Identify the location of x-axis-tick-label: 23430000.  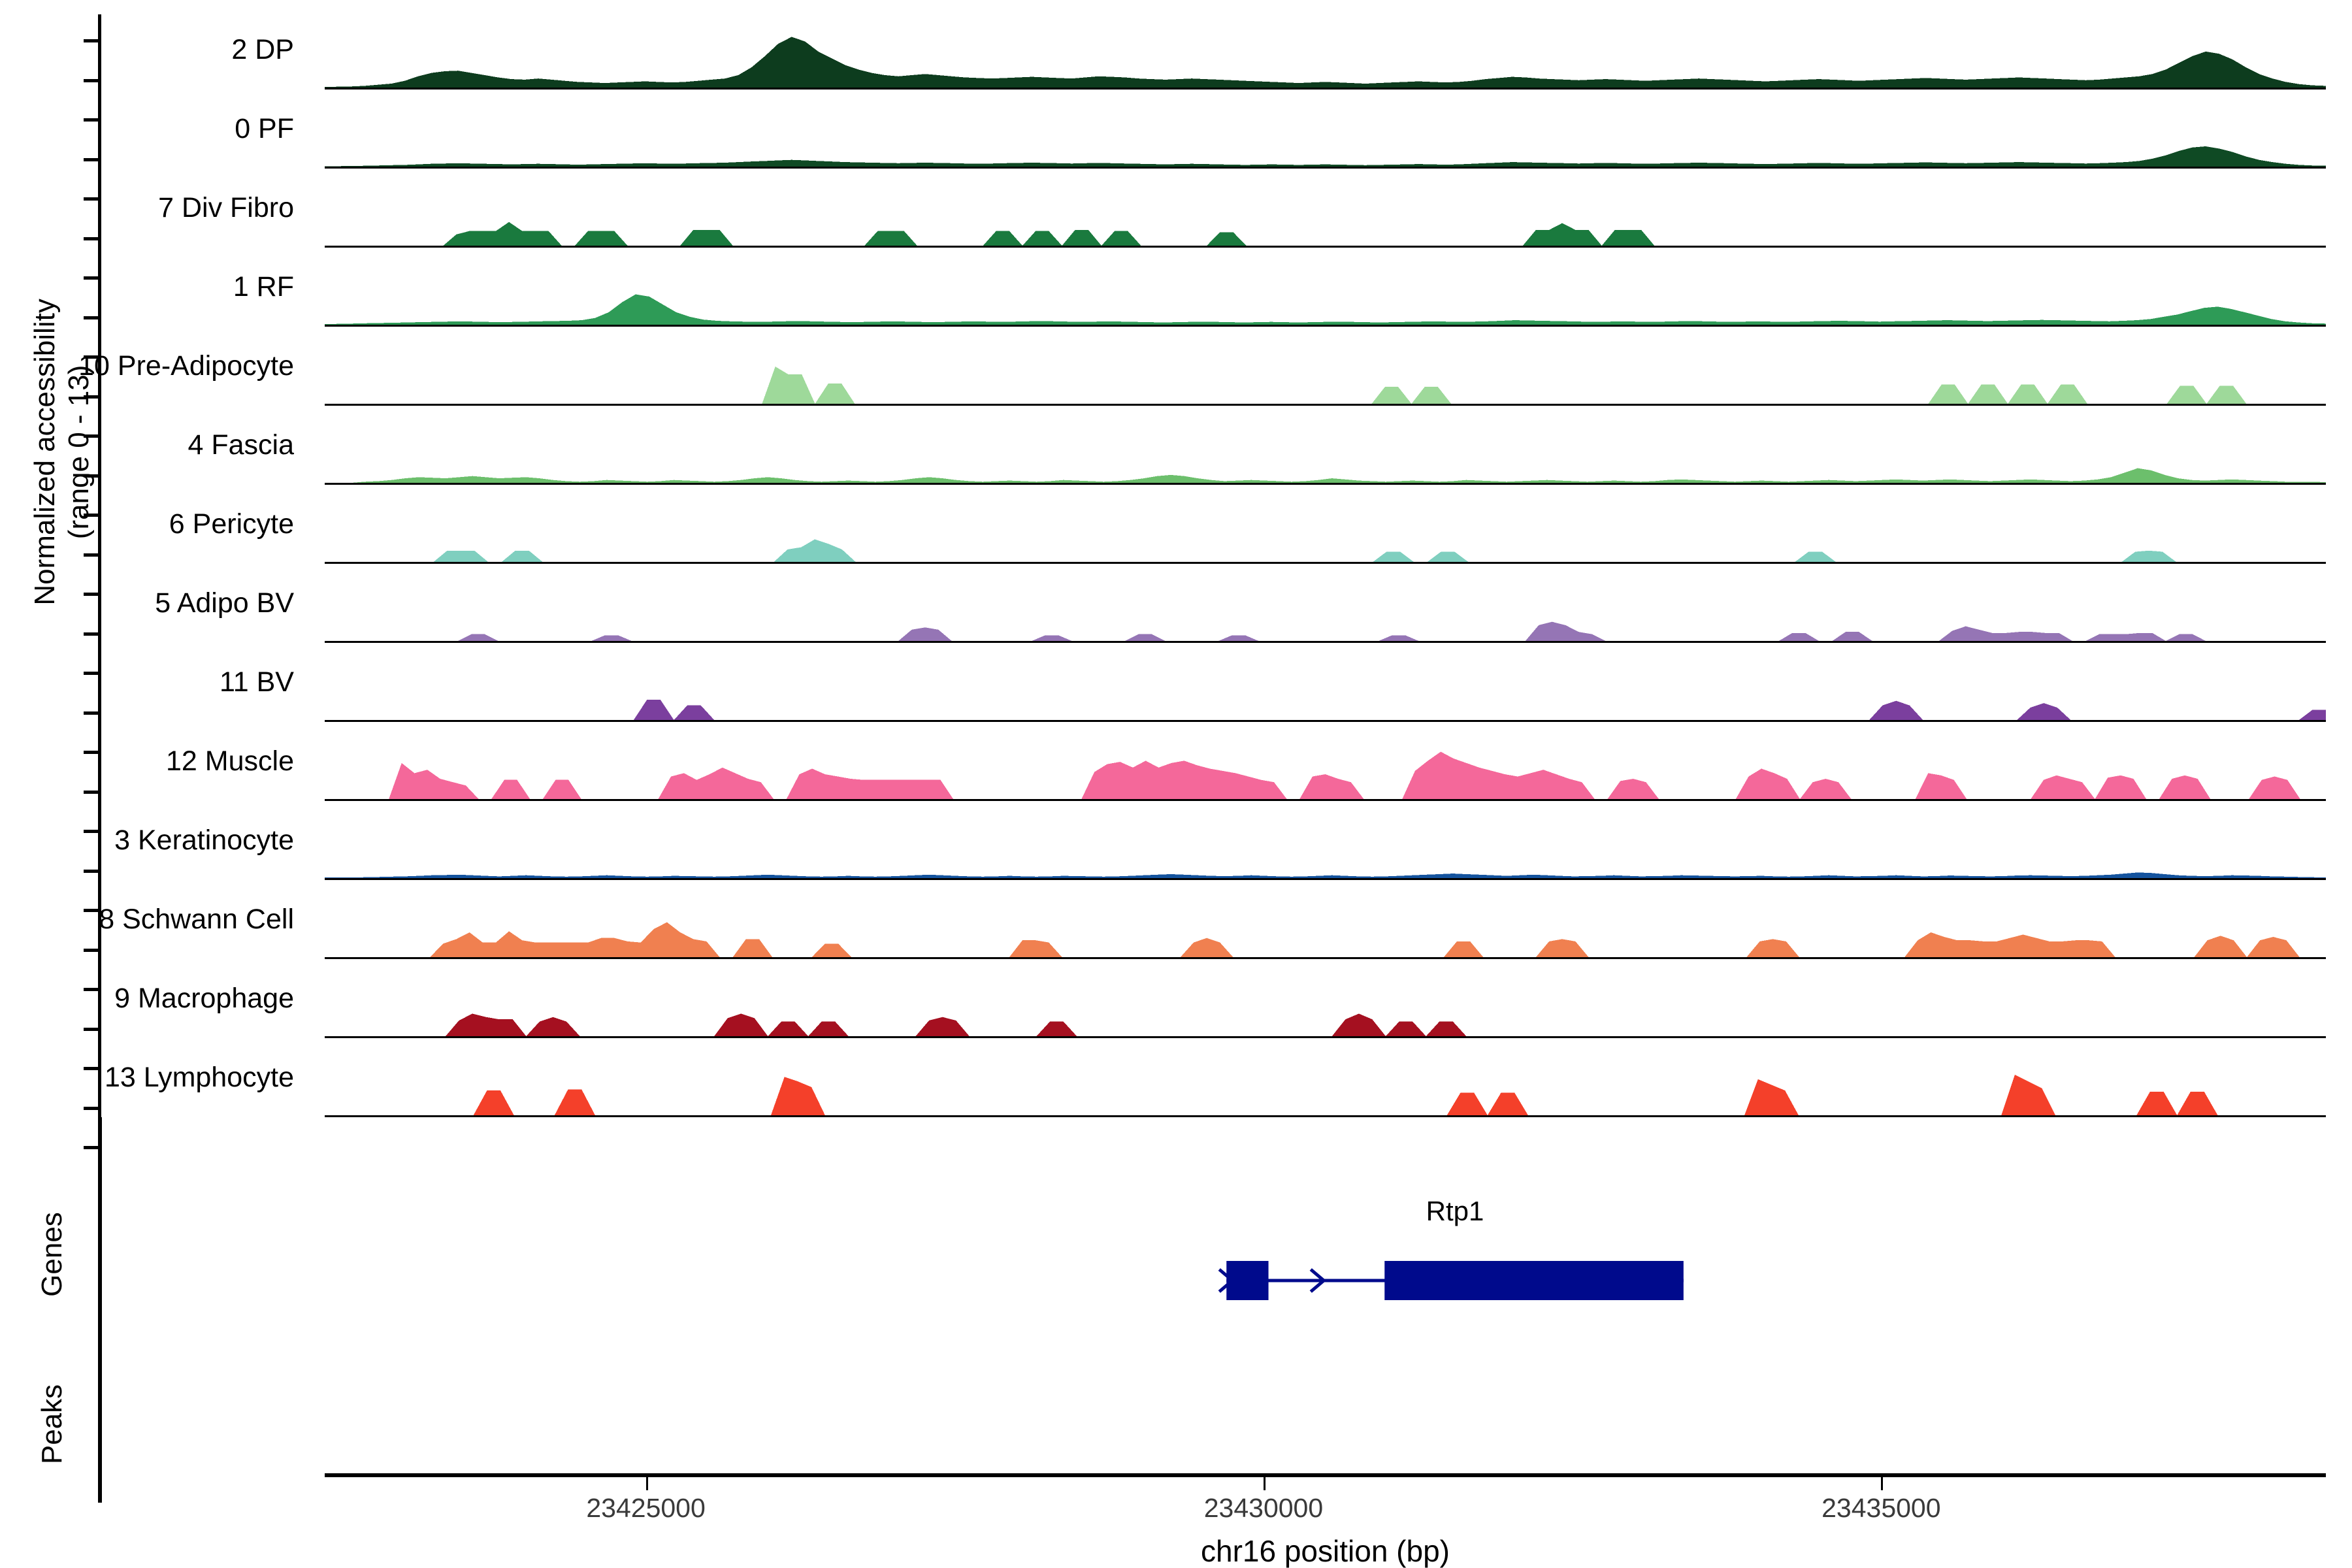
(1263, 1508).